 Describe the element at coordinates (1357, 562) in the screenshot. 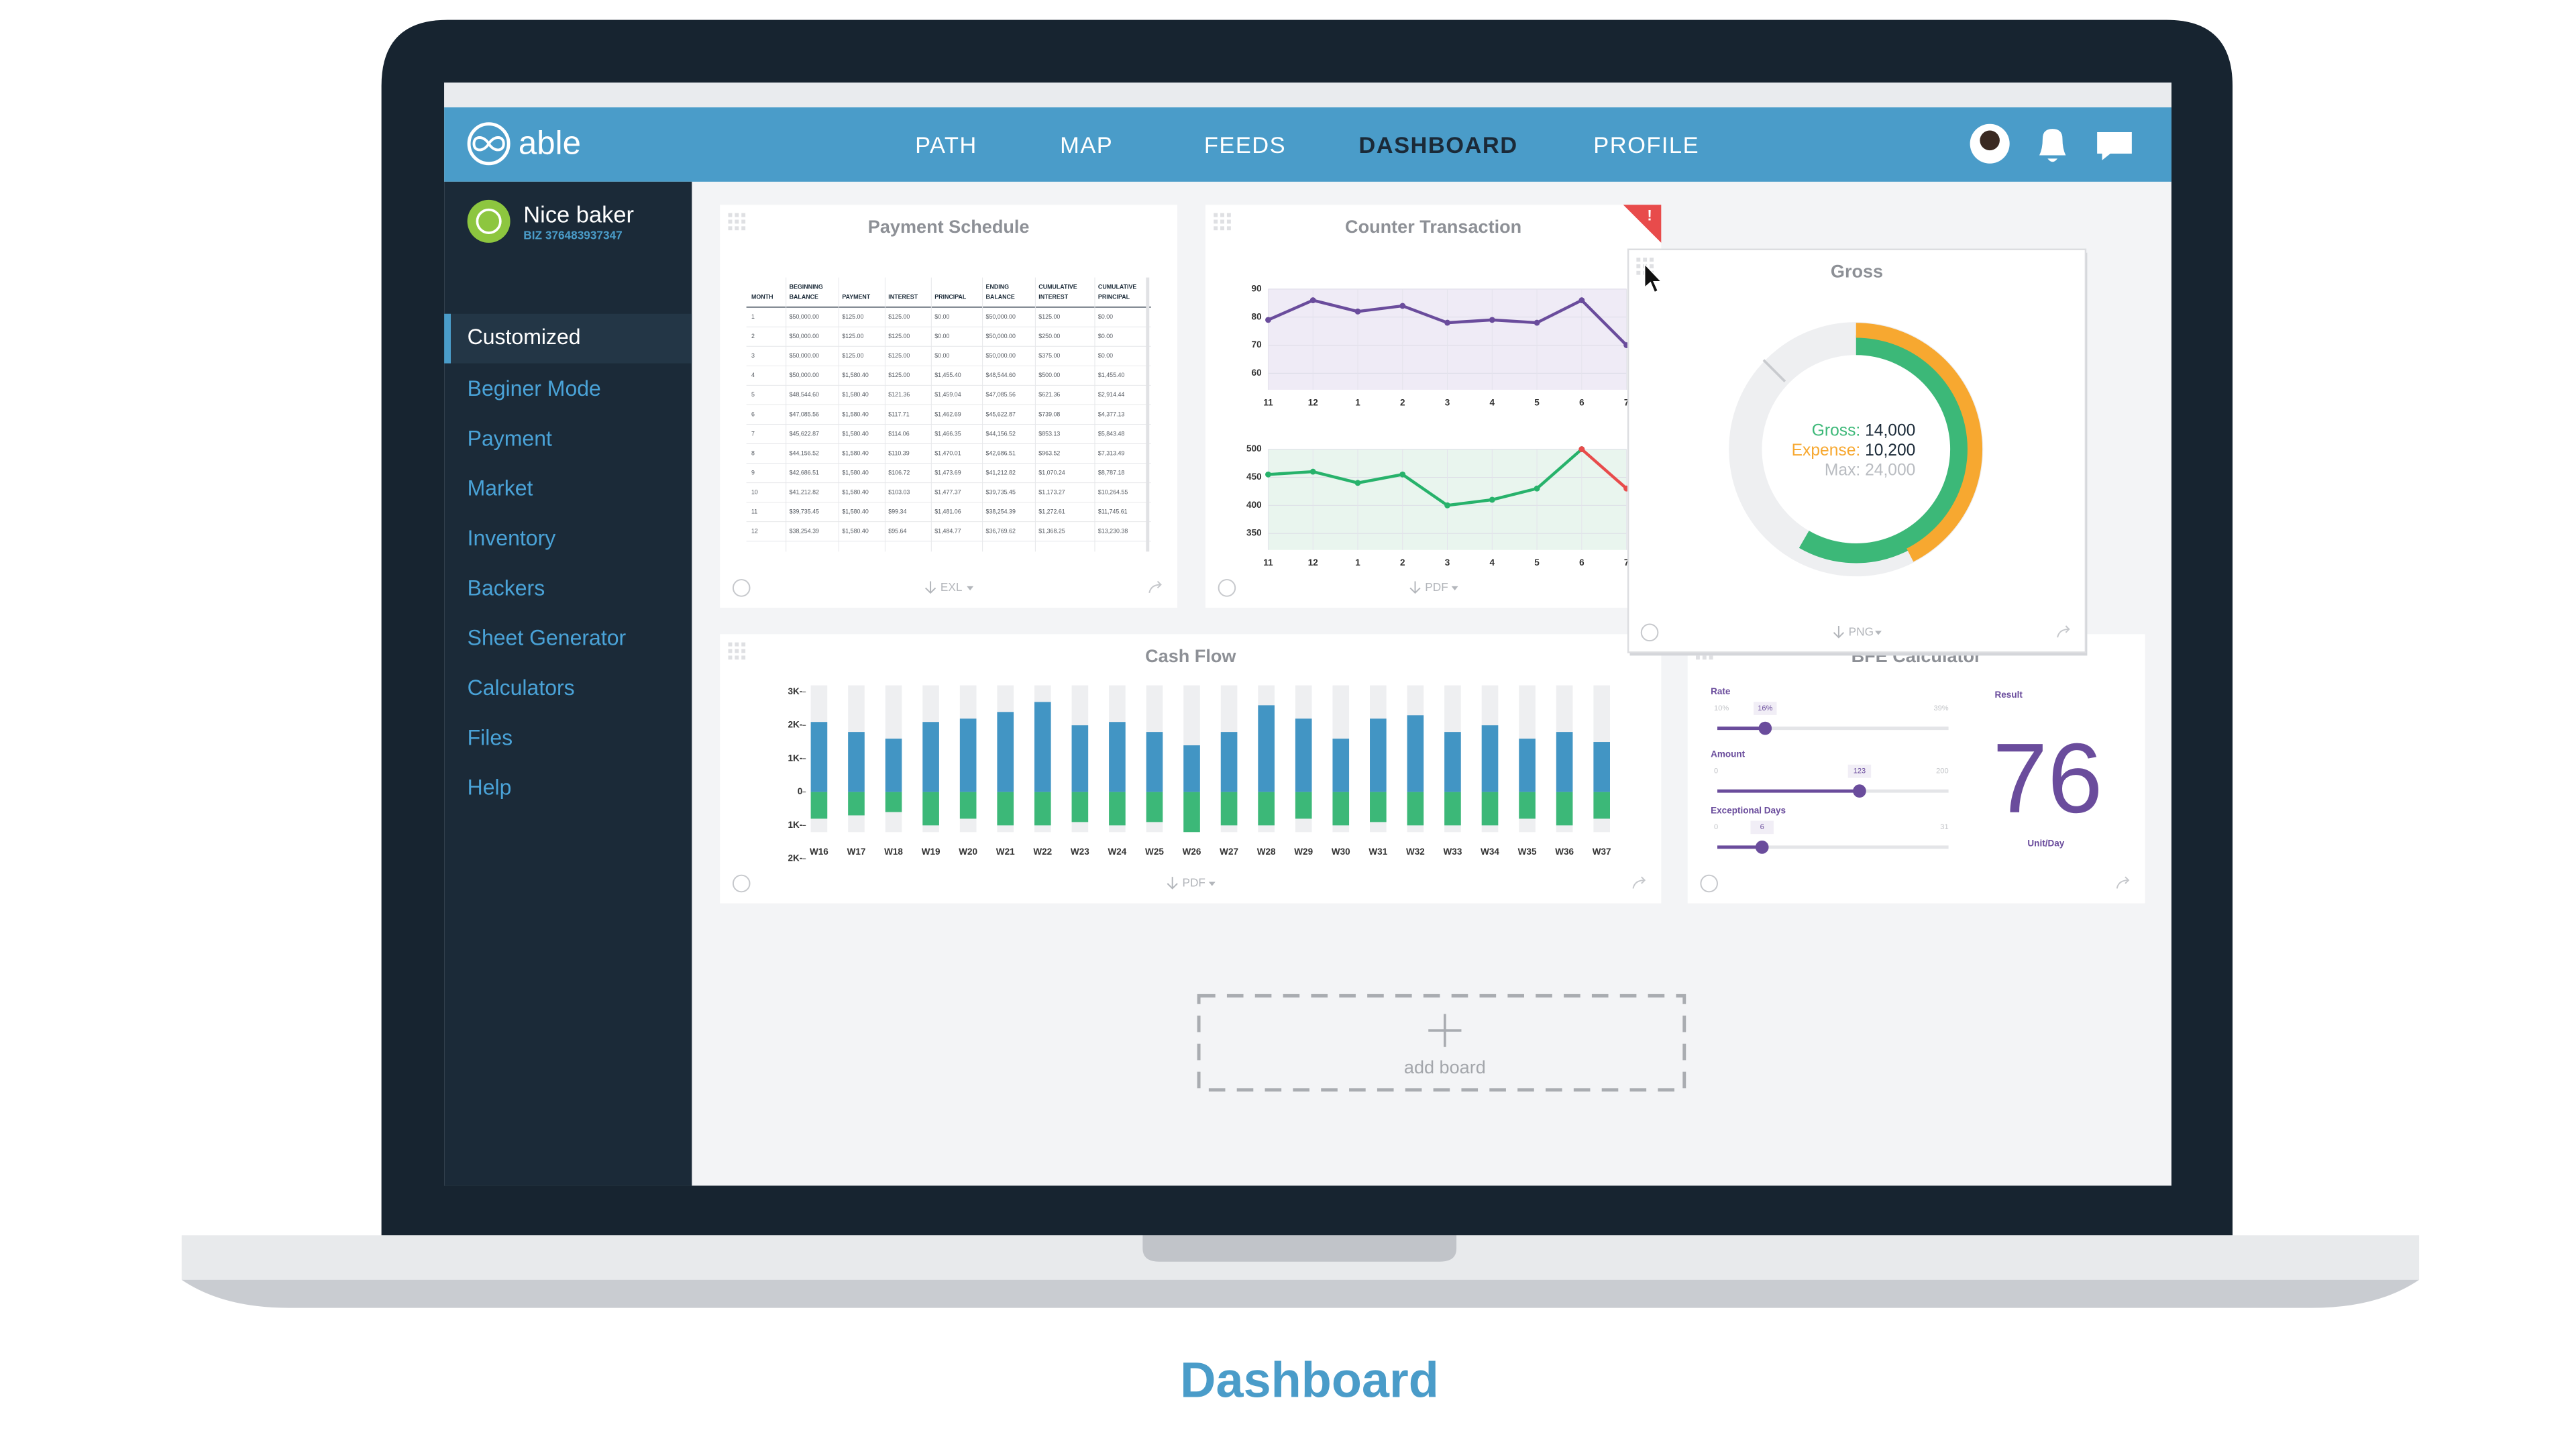

I see `x-tick-label: 1` at that location.